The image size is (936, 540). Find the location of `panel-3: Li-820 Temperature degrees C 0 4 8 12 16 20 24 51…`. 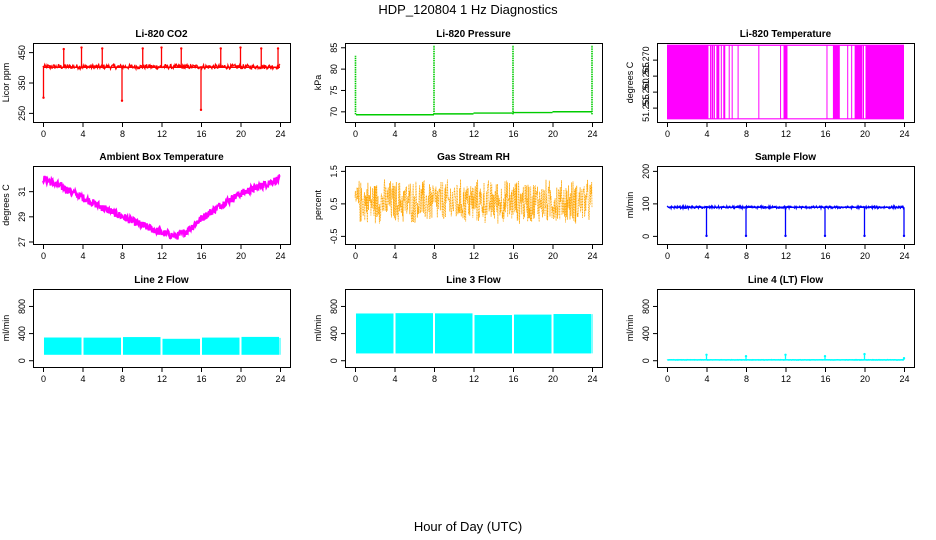

panel-3: Li-820 Temperature degrees C 0 4 8 12 16 20 24 51… is located at coordinates (770, 84).